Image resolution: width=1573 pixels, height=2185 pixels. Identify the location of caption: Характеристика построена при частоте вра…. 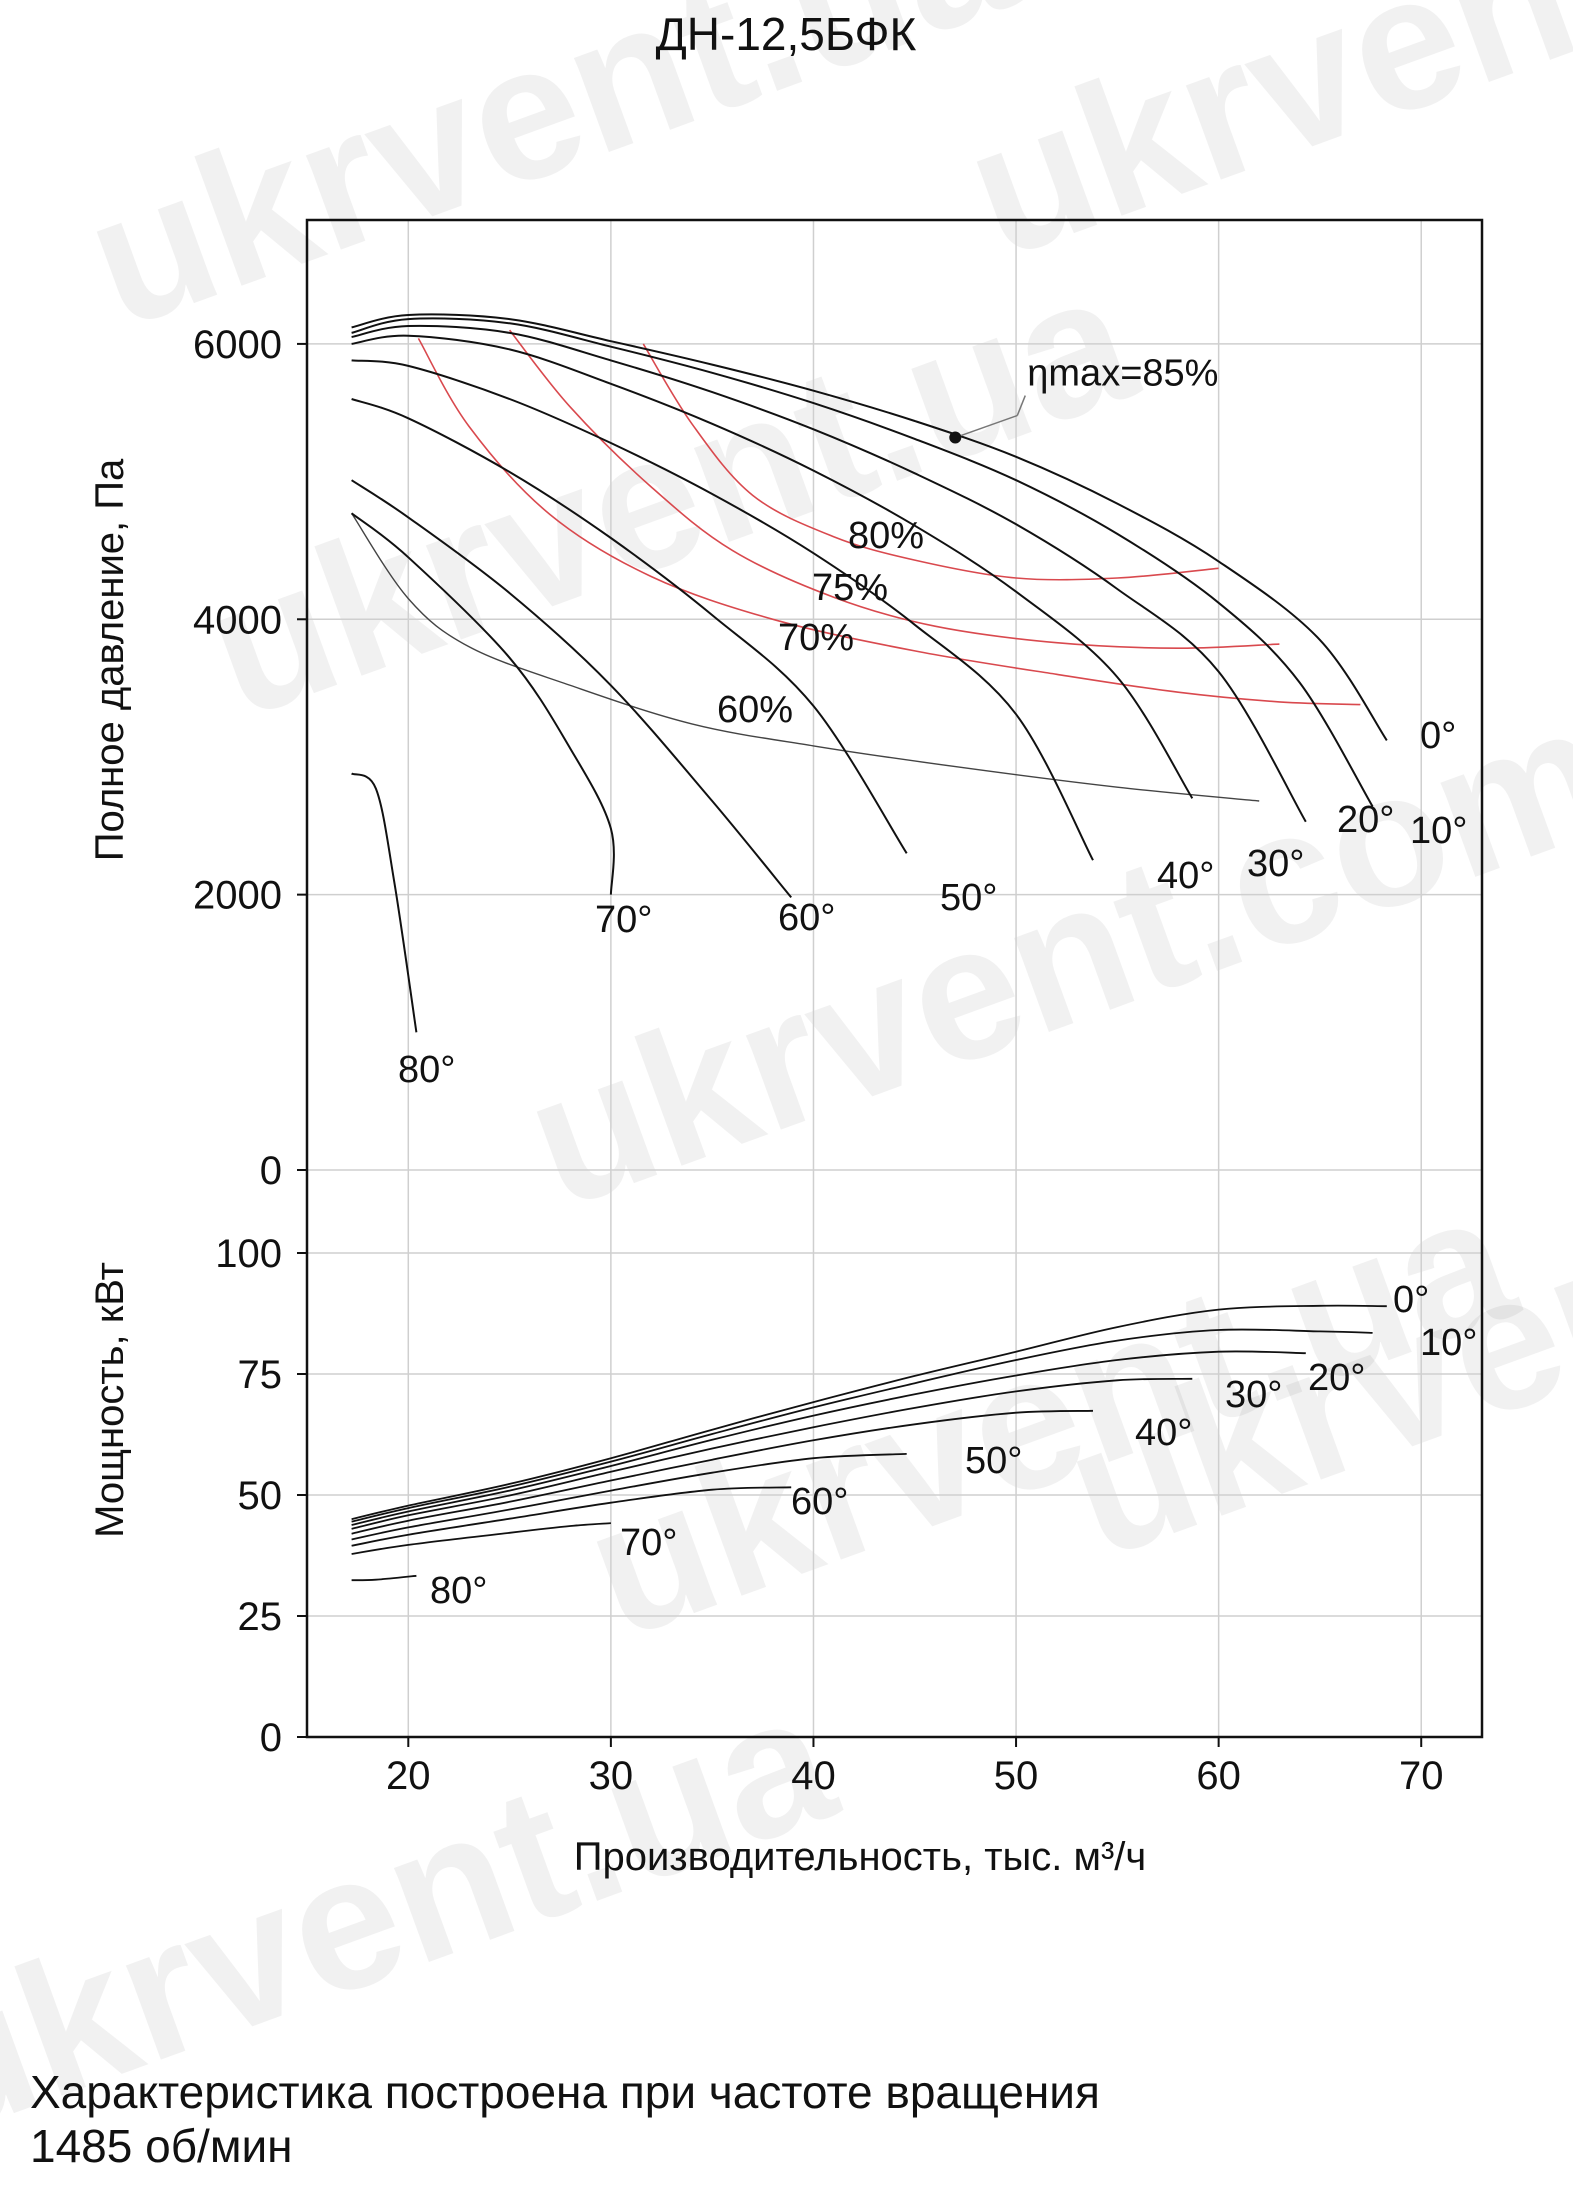
(780, 2119).